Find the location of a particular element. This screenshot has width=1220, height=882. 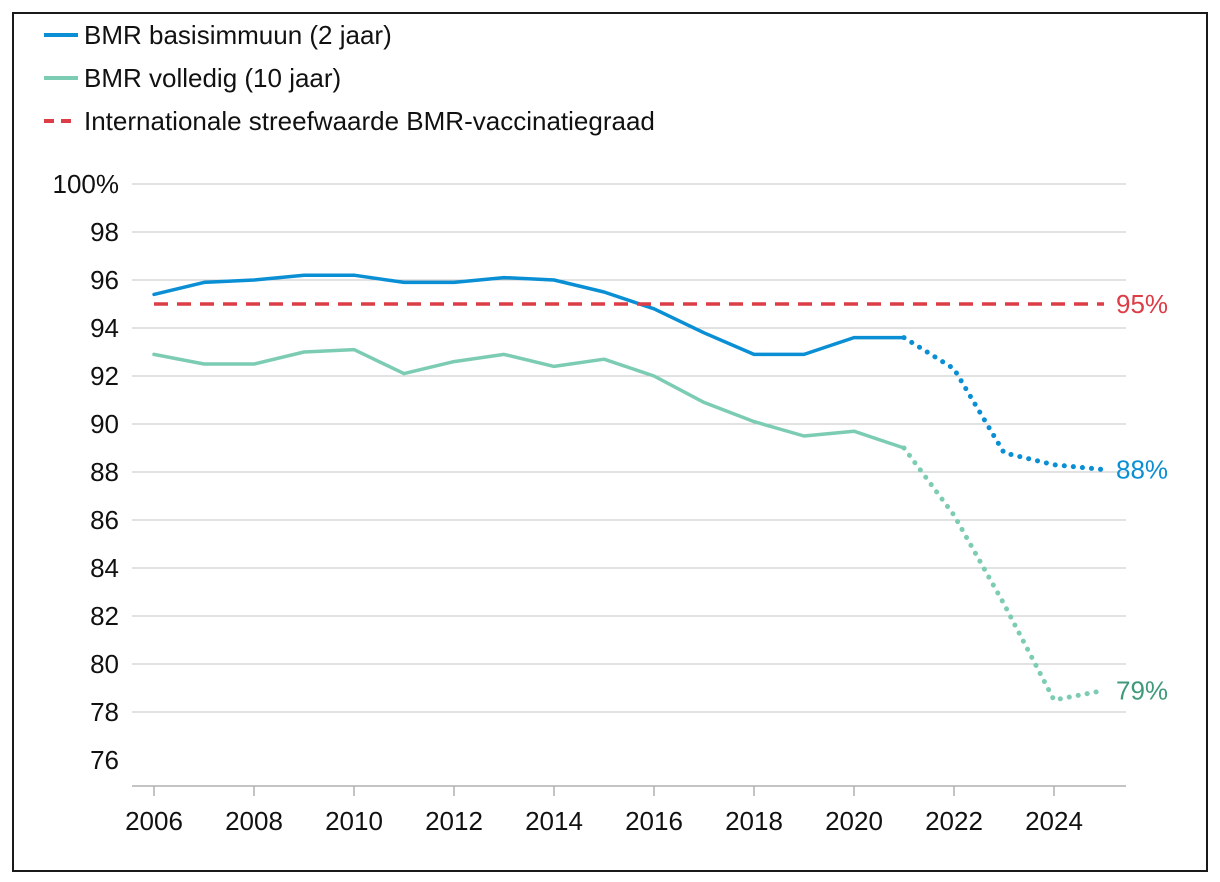

y-tick-label-92: 92 is located at coordinates (104, 376).